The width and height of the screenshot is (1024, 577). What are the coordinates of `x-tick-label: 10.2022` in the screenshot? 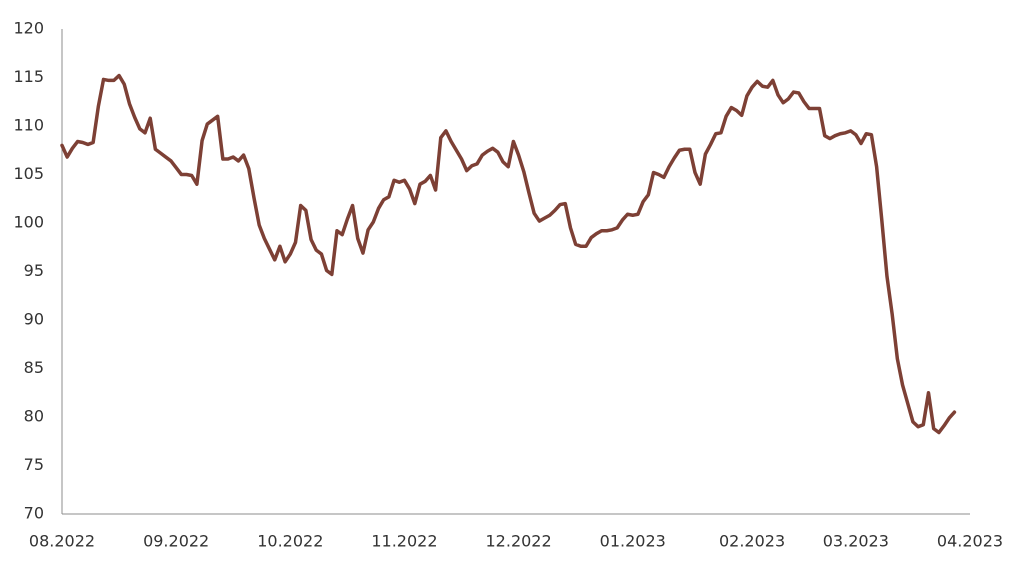 It's located at (290, 541).